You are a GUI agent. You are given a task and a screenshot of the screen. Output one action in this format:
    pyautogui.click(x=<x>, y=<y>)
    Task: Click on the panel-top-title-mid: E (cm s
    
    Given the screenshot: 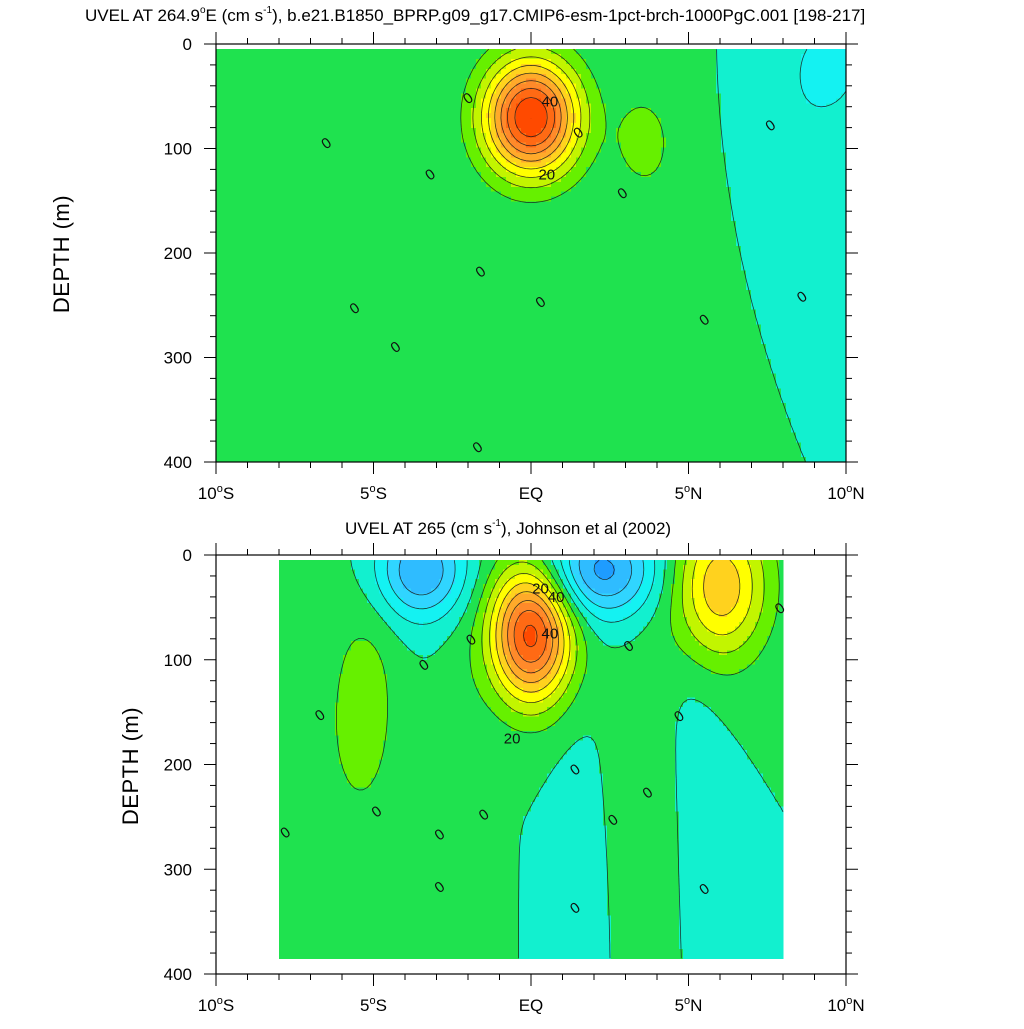 What is the action you would take?
    pyautogui.click(x=235, y=15)
    